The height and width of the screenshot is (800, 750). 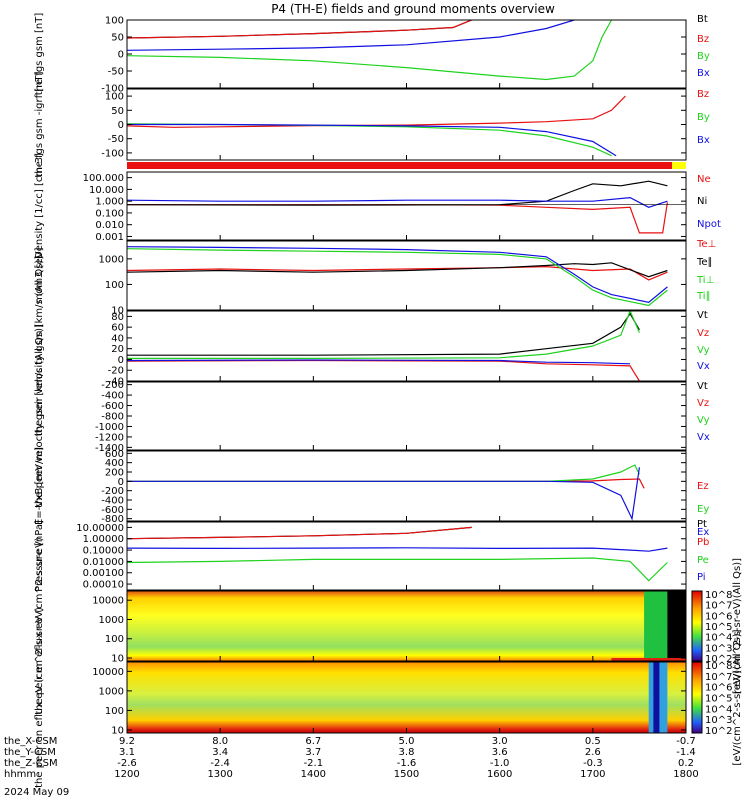 I want to click on y-tick-label: 20, so click(x=117, y=349).